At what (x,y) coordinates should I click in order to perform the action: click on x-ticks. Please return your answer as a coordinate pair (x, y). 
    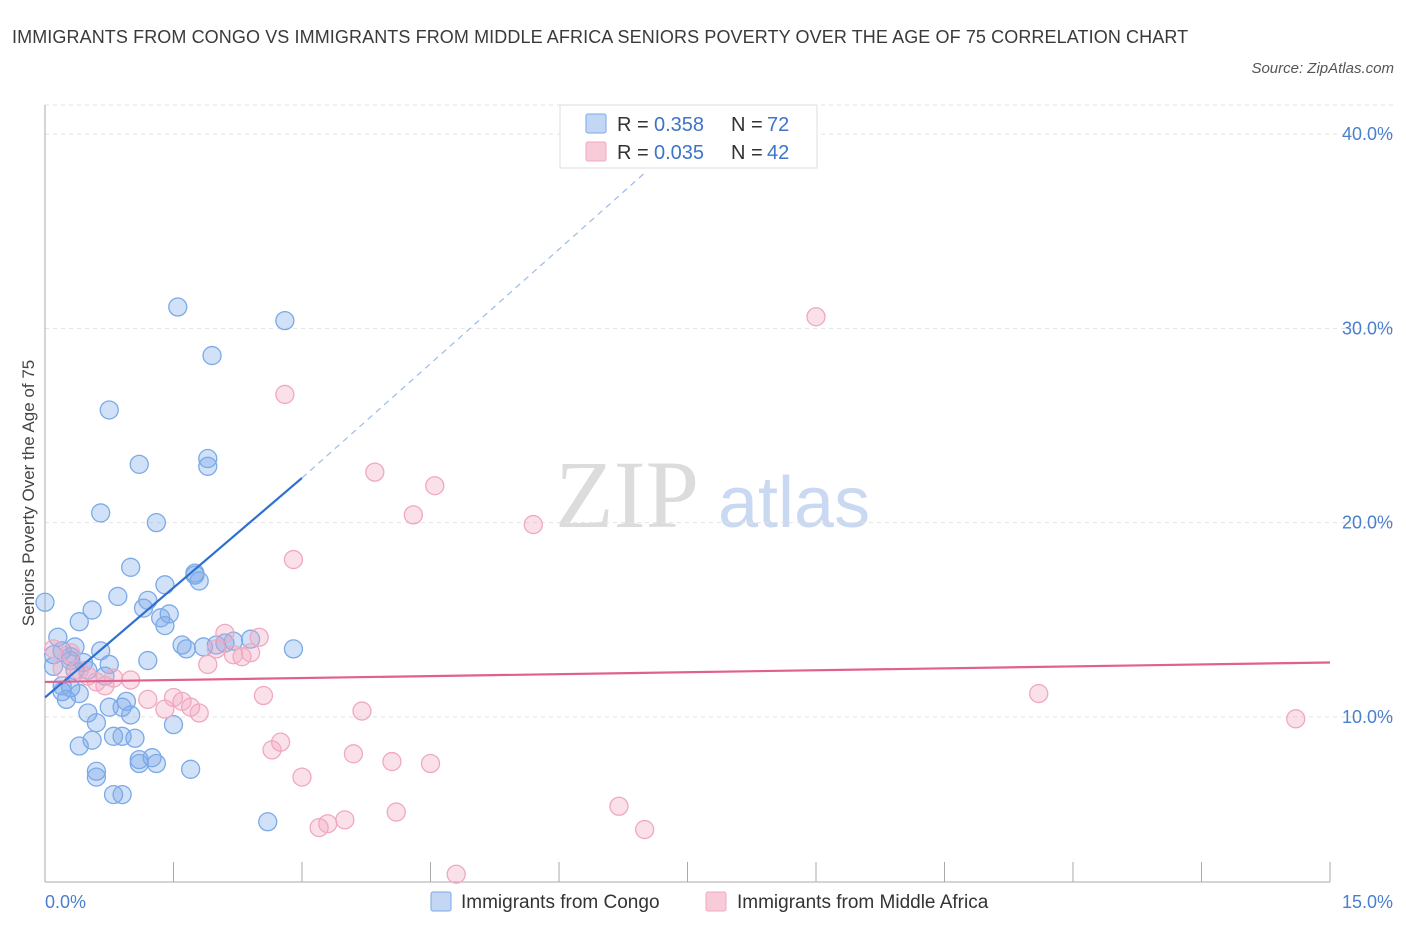
    Looking at the image, I should click on (752, 872).